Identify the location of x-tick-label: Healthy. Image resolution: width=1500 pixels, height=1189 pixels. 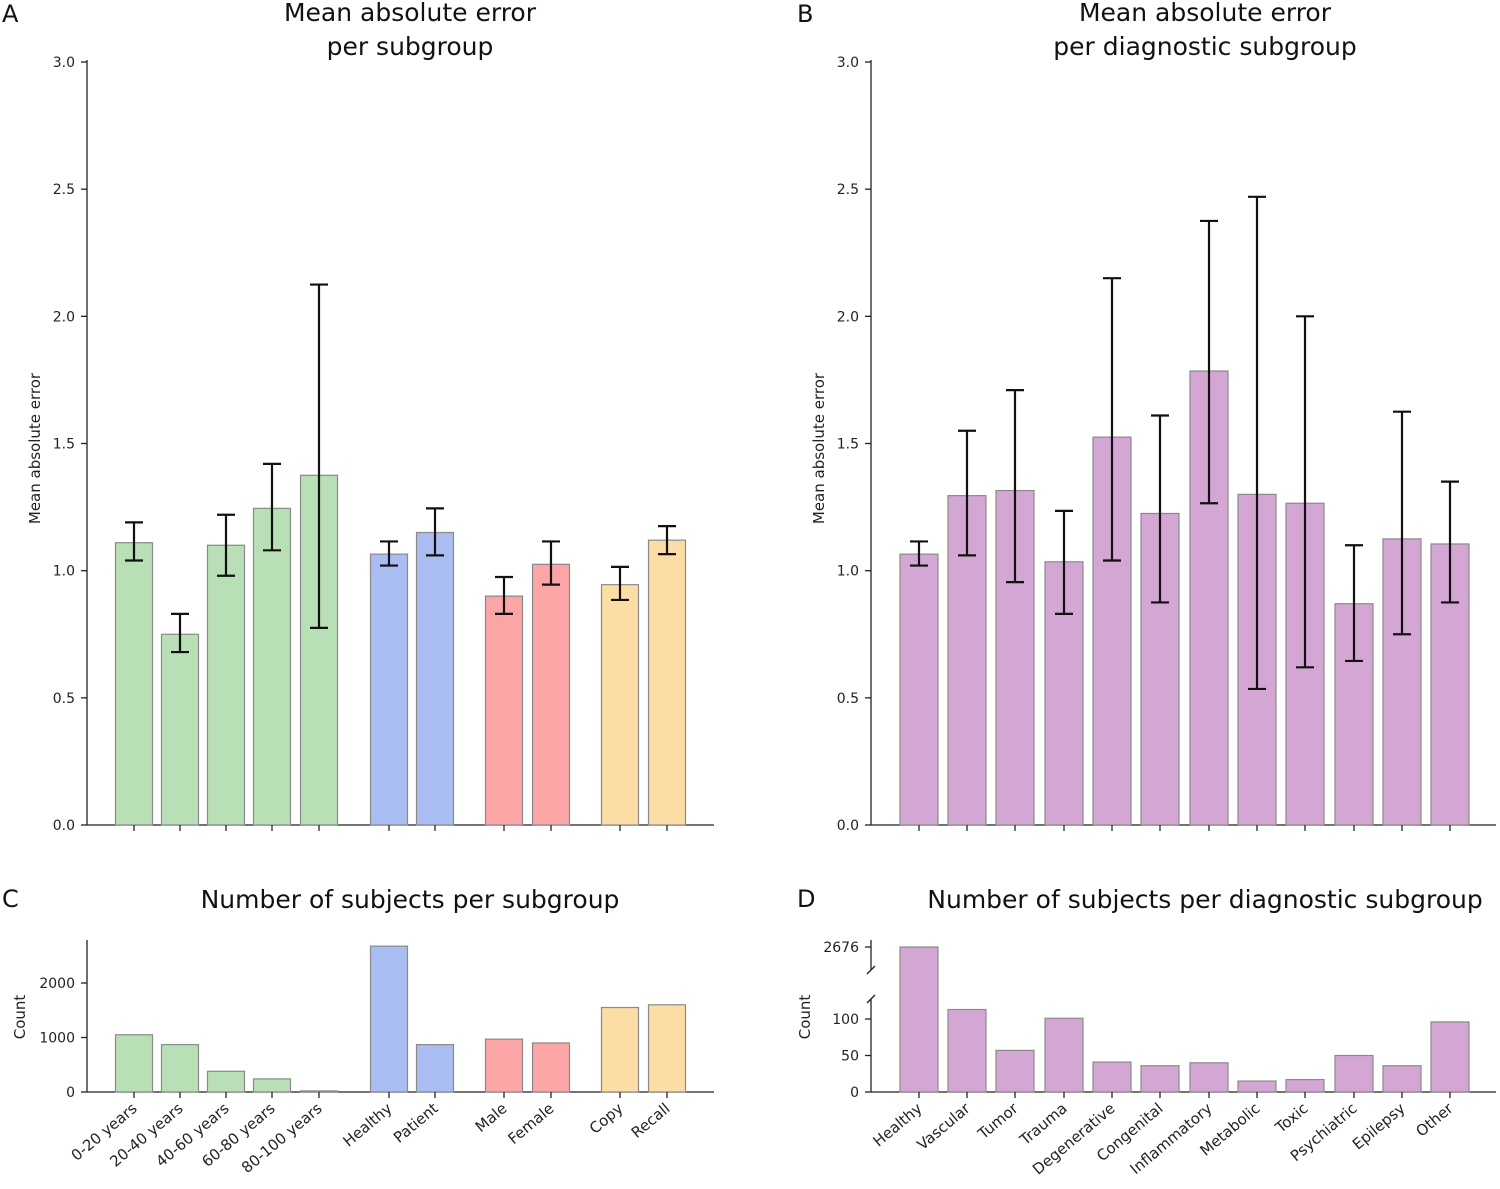
(367, 1124).